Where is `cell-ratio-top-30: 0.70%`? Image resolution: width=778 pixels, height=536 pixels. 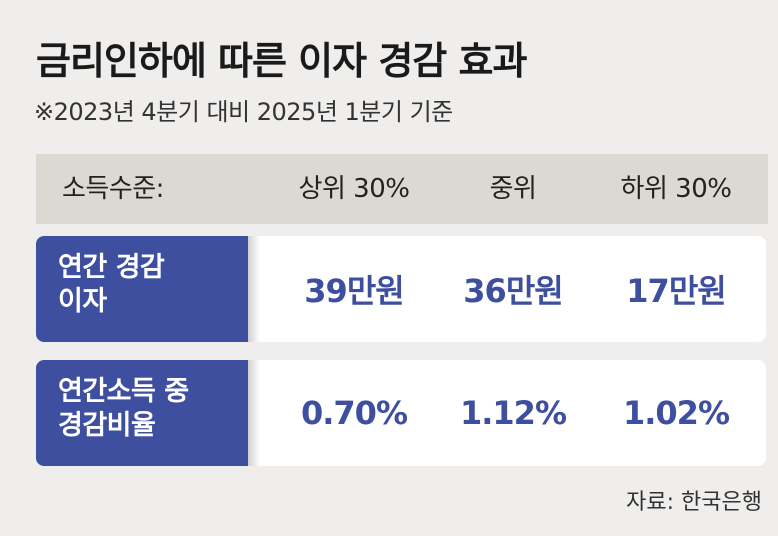
cell-ratio-top-30: 0.70% is located at coordinates (354, 413).